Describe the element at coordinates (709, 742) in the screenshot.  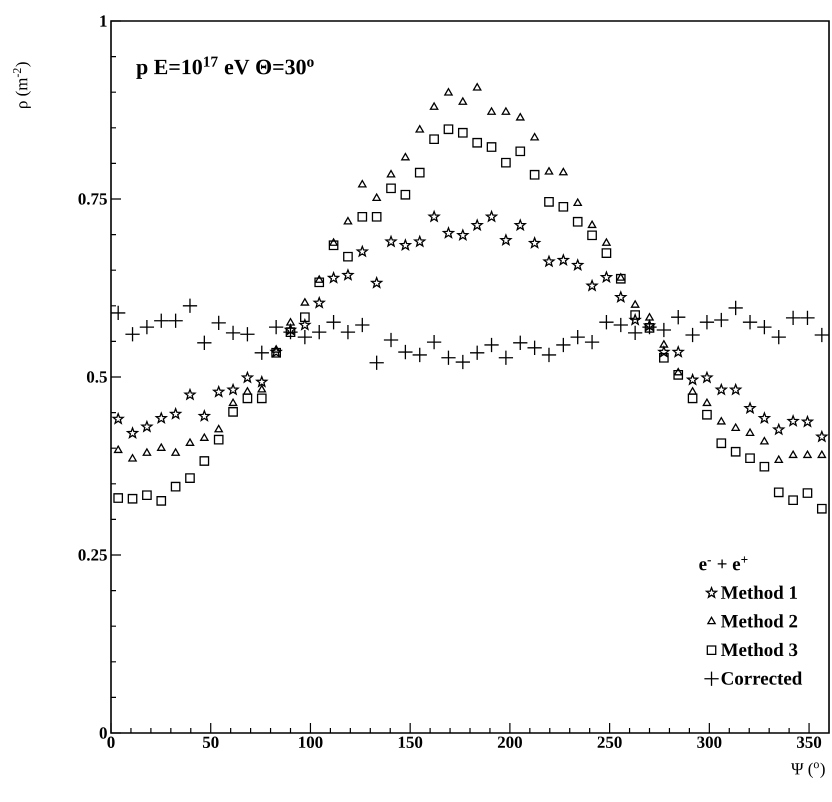
I see `x-tick-label: 300` at that location.